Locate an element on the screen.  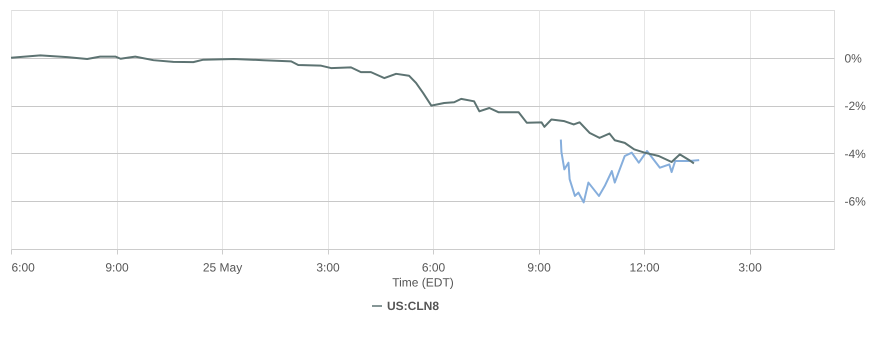
legend-label: US:CLN8 is located at coordinates (413, 306).